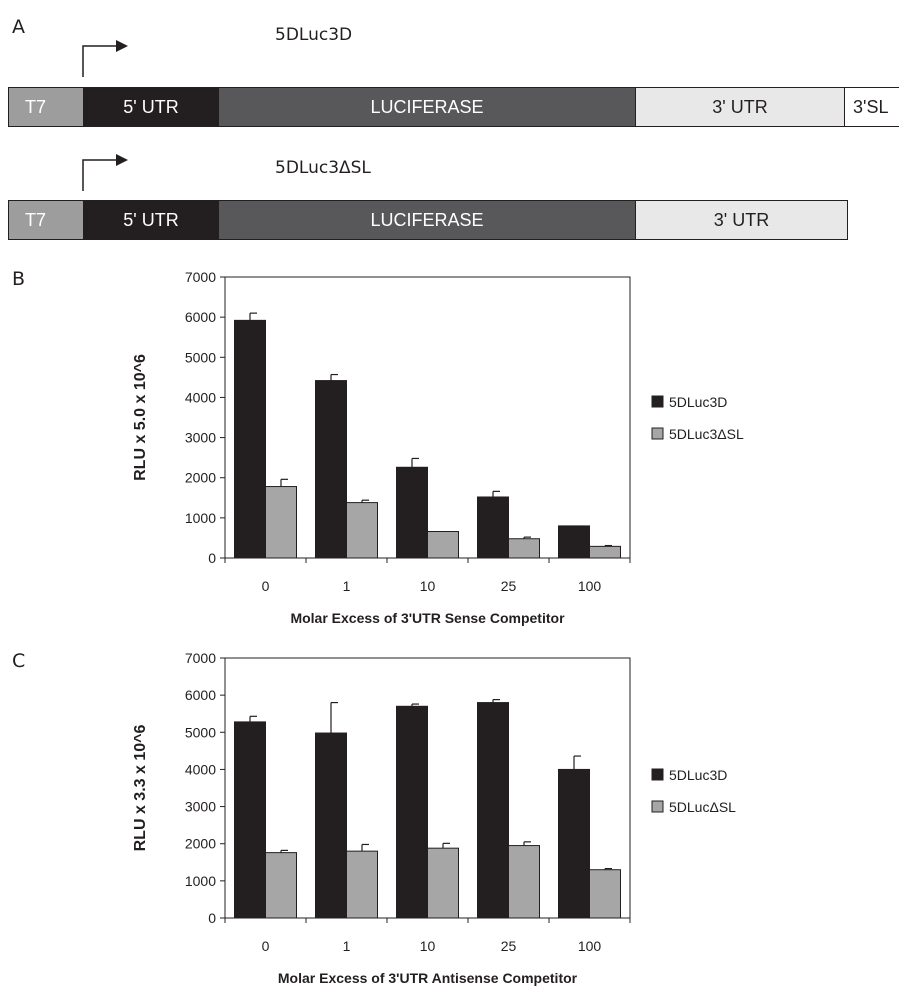 The image size is (899, 991). I want to click on legend-label-1: 5DLucΔSL, so click(702, 807).